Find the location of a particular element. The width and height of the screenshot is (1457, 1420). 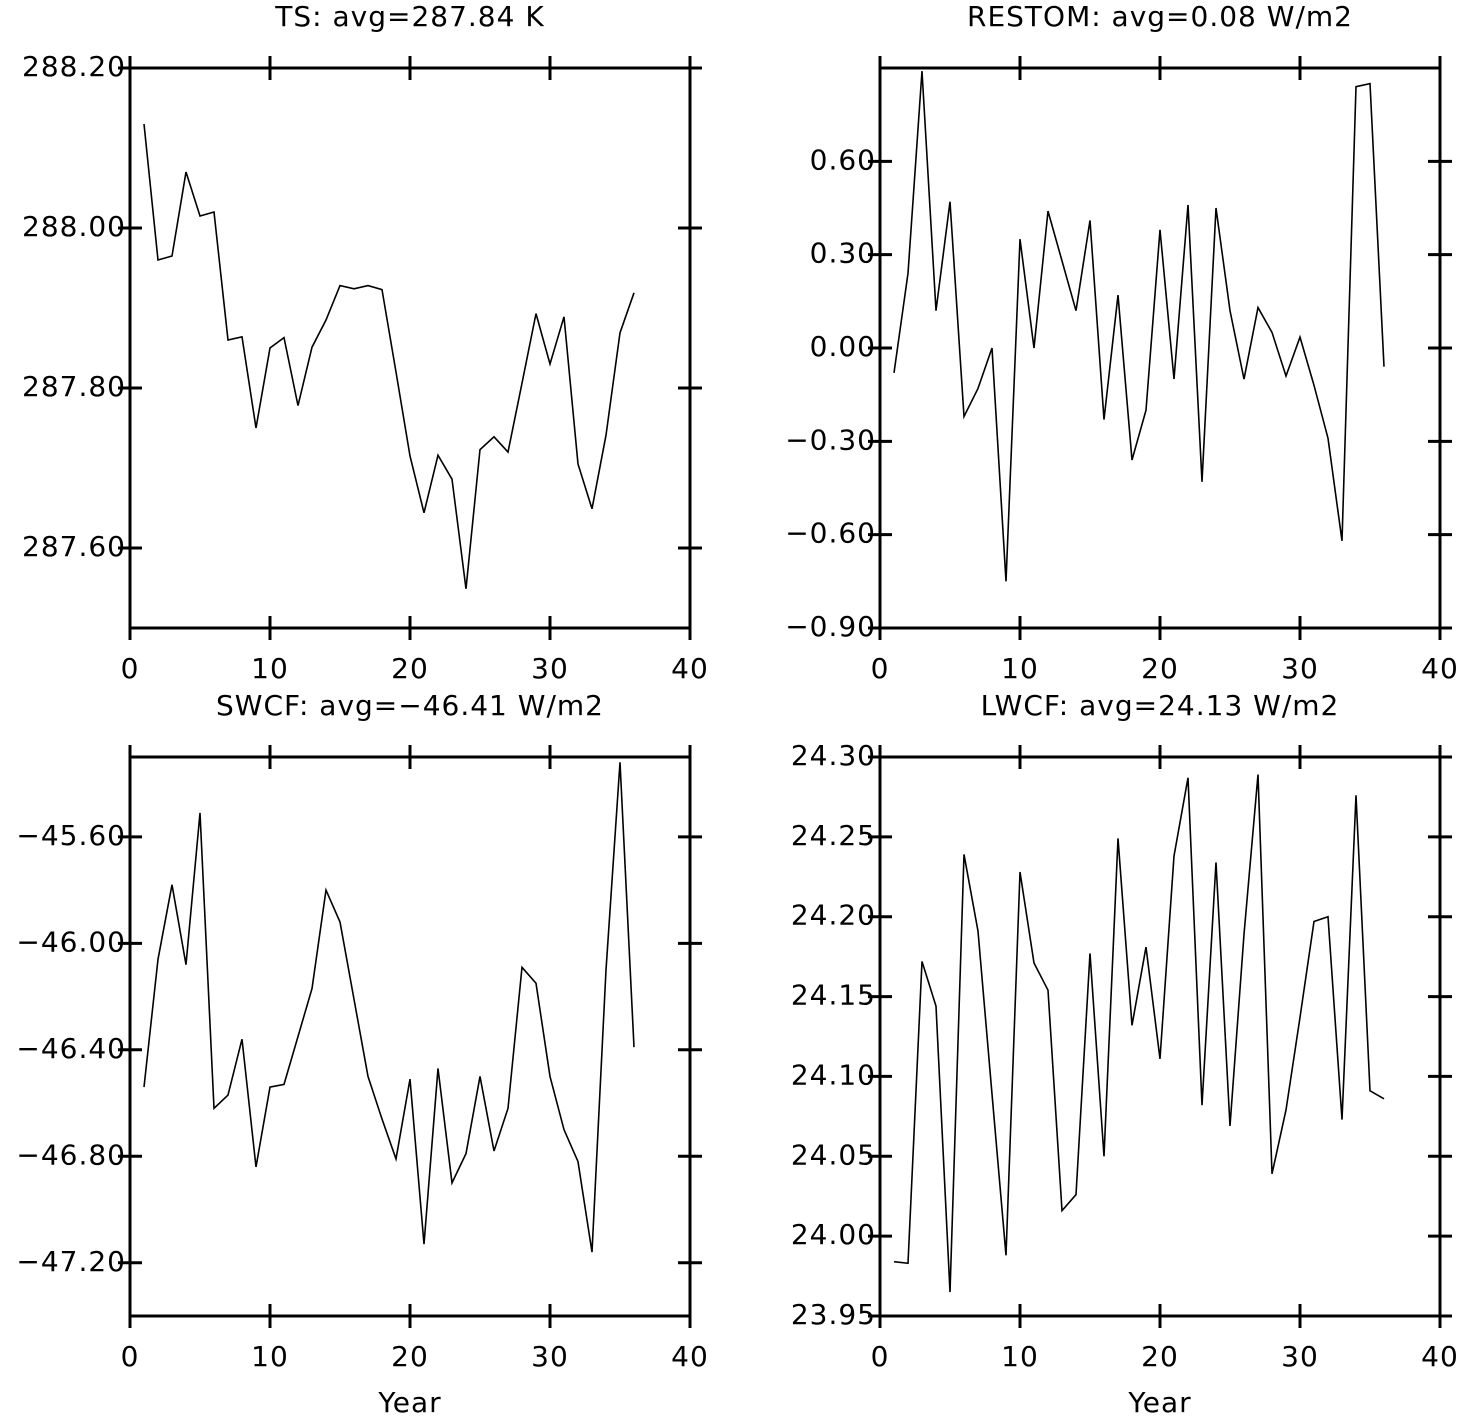

y-tick-label: −45.60 is located at coordinates (71, 835).